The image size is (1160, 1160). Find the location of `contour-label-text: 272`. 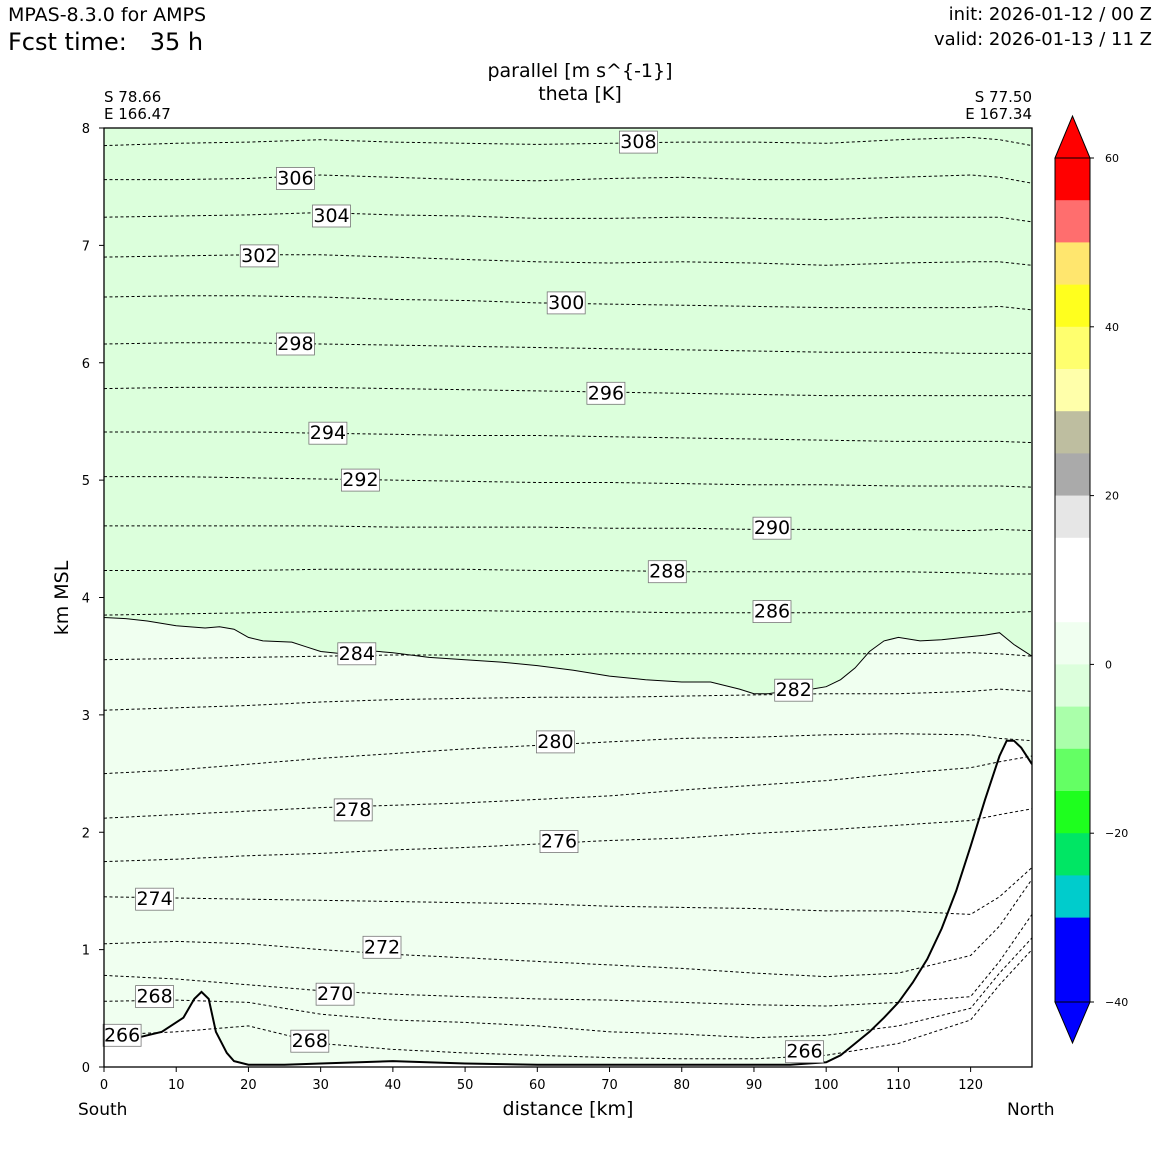

contour-label-text: 272 is located at coordinates (382, 947).